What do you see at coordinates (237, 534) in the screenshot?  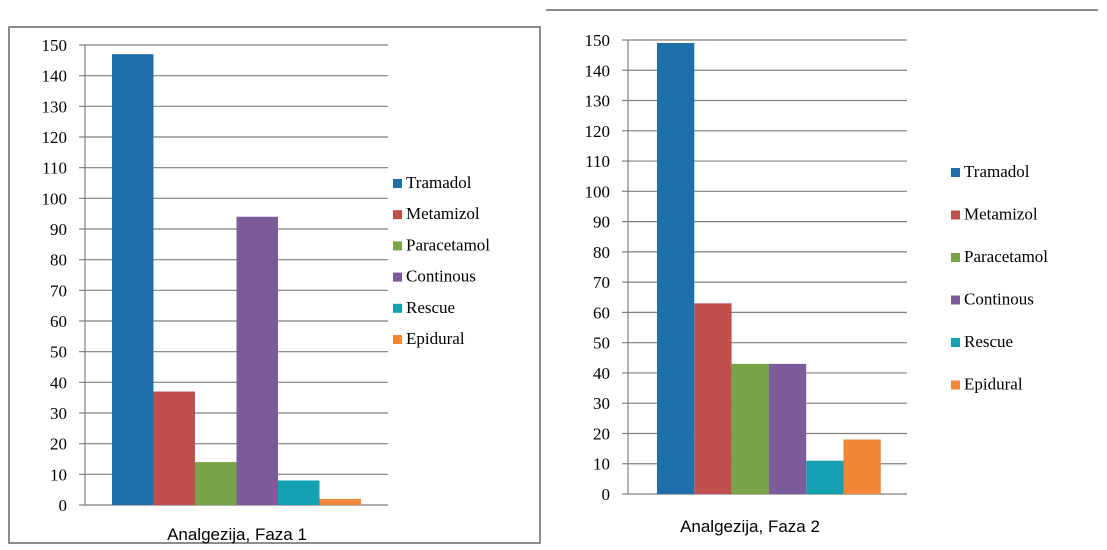 I see `x-category-label: Analgezija, Faza 1` at bounding box center [237, 534].